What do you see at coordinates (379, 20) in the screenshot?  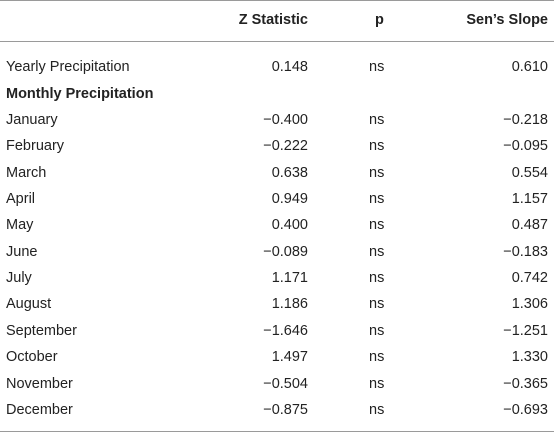 I see `header-p: p` at bounding box center [379, 20].